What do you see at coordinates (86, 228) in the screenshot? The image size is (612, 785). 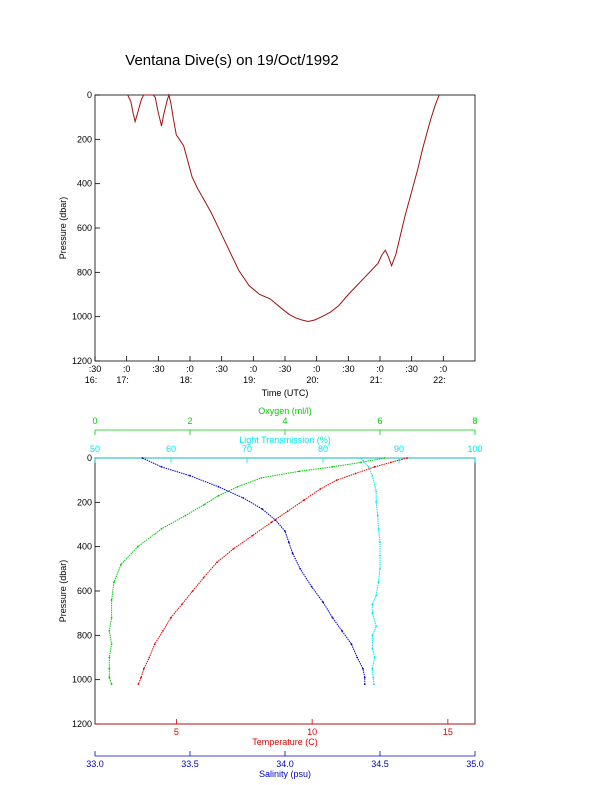 I see `time-series-y-ticks: 0 200 400 600 800 1000 1200` at bounding box center [86, 228].